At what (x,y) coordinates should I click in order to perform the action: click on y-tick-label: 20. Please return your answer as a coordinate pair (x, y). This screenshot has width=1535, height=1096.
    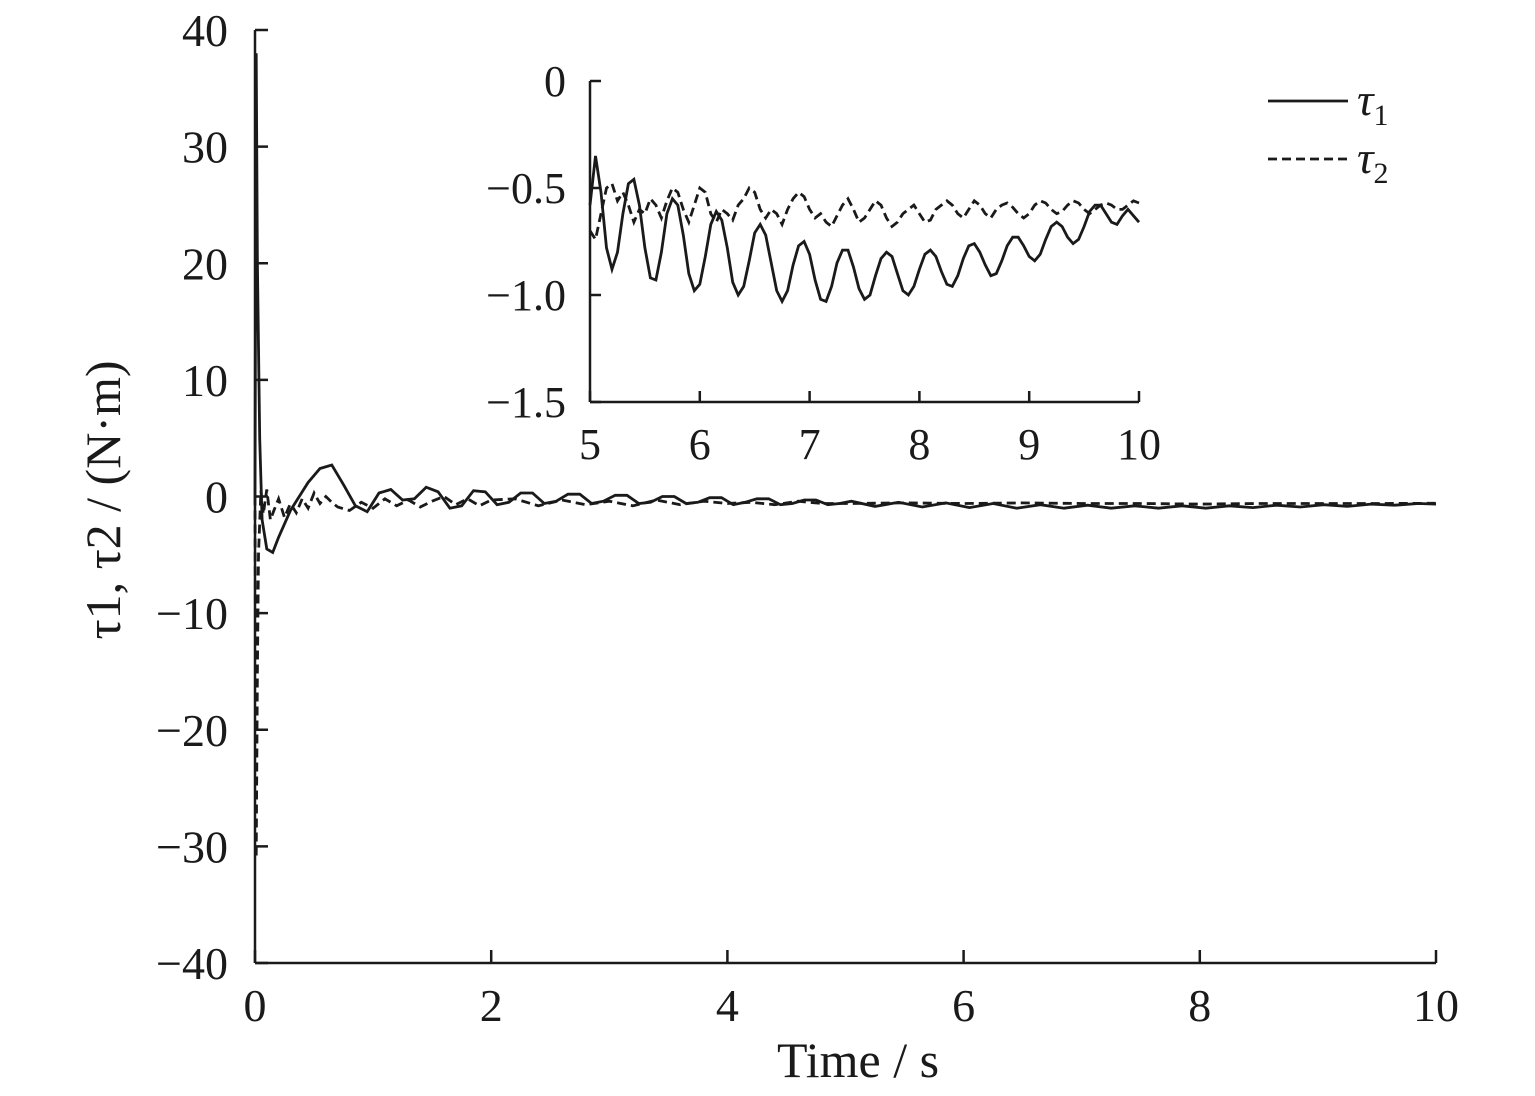
    Looking at the image, I should click on (205, 263).